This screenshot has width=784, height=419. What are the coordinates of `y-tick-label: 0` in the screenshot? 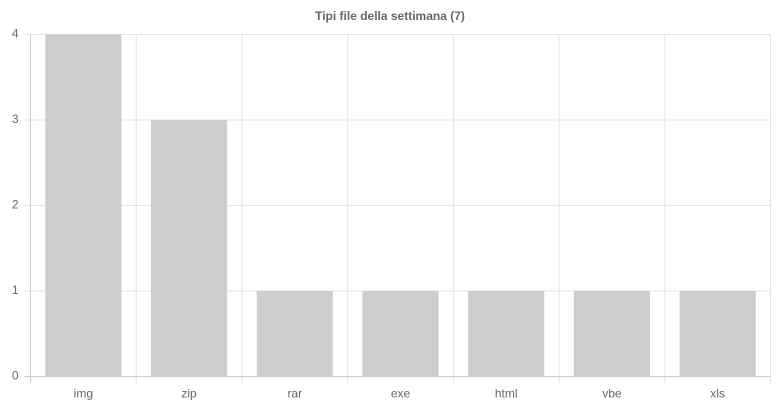 It's located at (15, 376).